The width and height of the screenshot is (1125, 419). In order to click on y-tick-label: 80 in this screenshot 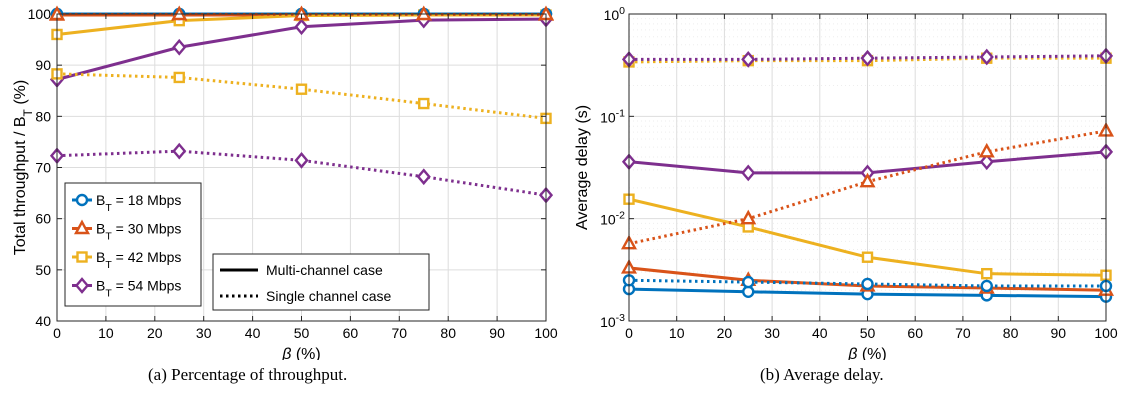, I will do `click(43, 116)`.